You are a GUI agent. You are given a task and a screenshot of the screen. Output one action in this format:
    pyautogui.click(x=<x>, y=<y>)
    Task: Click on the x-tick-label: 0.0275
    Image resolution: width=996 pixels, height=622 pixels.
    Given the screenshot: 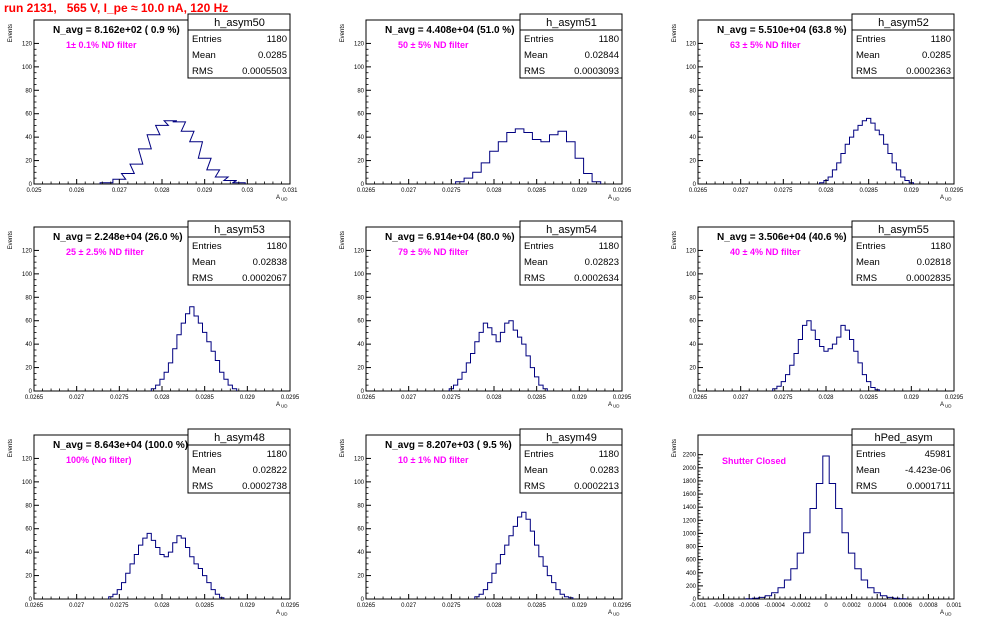 What is the action you would take?
    pyautogui.click(x=783, y=191)
    